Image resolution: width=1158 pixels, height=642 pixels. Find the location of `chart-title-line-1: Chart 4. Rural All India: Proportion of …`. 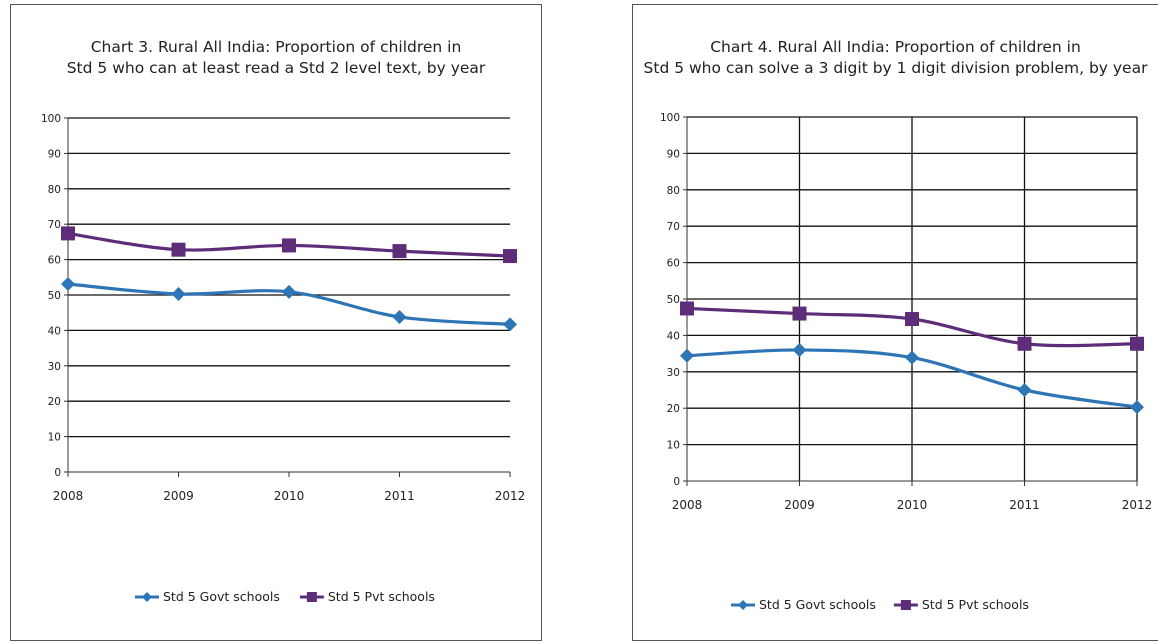

chart-title-line-1: Chart 4. Rural All India: Proportion of … is located at coordinates (895, 47).